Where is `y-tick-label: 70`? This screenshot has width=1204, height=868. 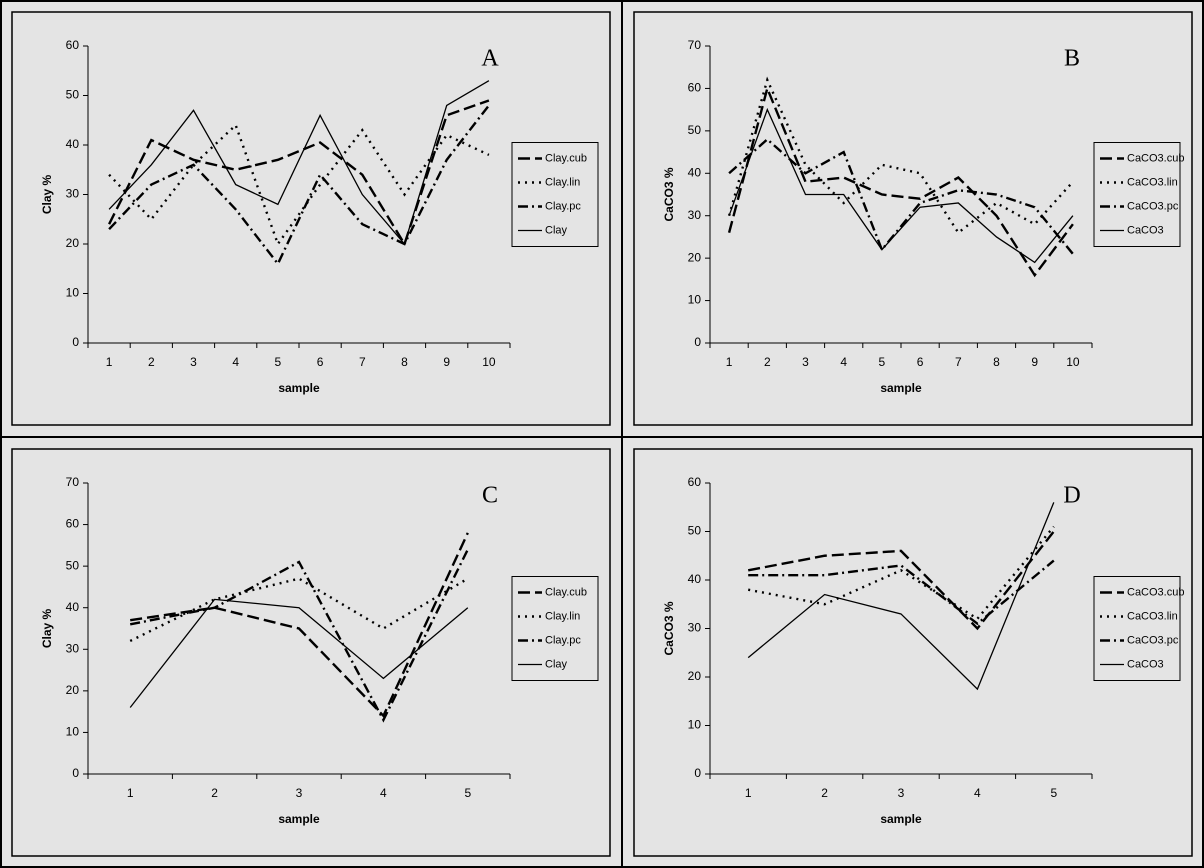
y-tick-label: 70 is located at coordinates (695, 45).